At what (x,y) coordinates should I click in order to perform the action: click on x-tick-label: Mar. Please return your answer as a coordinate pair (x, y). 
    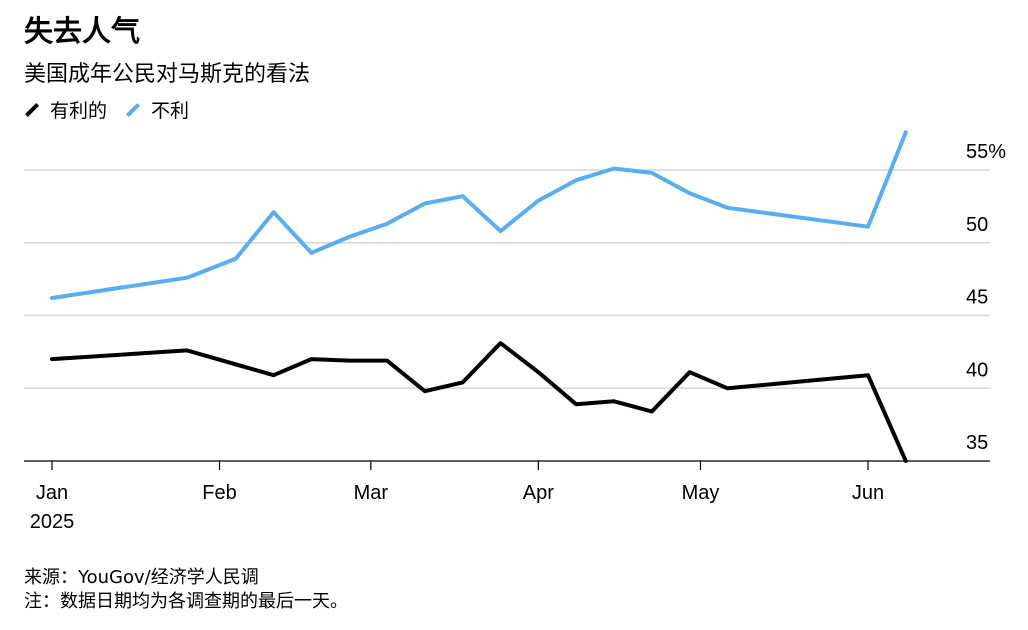
    Looking at the image, I should click on (371, 493).